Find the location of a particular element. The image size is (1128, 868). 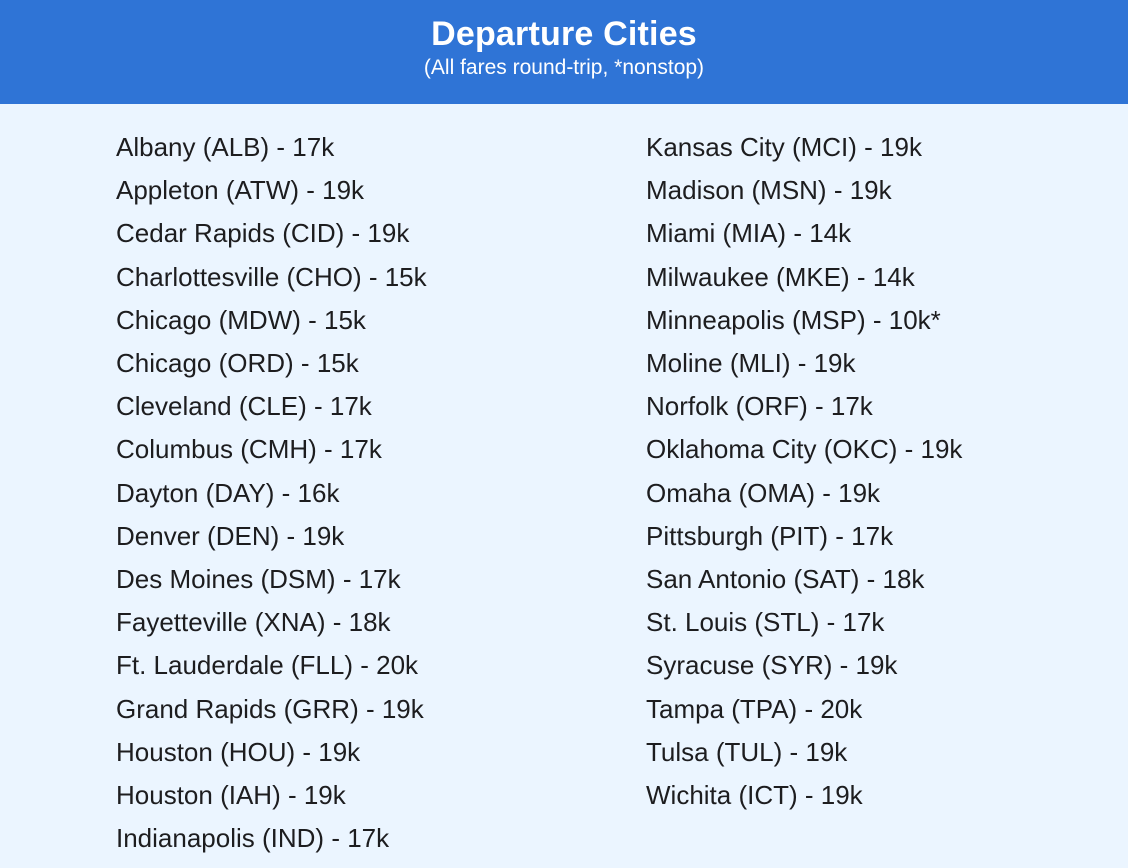

city-list-item: Cleveland (CLE) - 17k is located at coordinates (244, 406).